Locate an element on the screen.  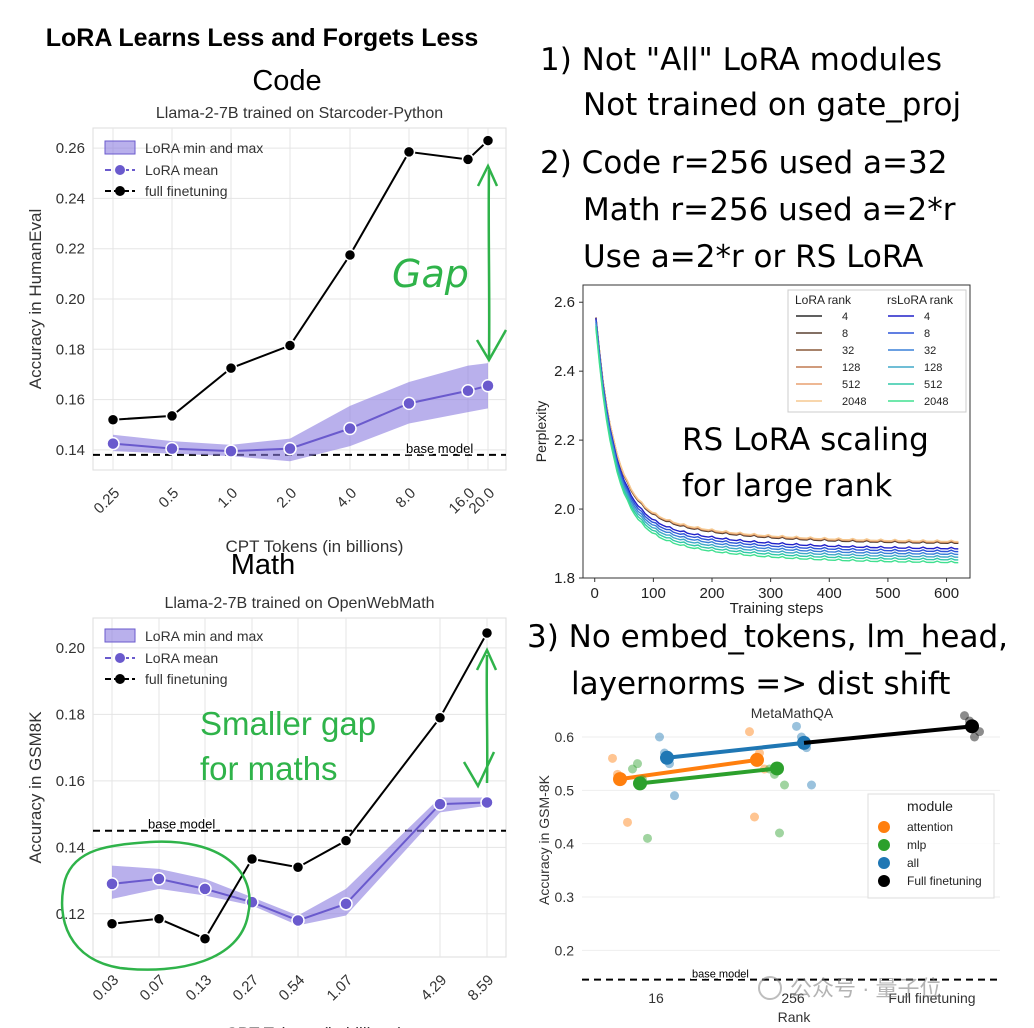
code-ytick-label: 0.14 is located at coordinates (70, 450).